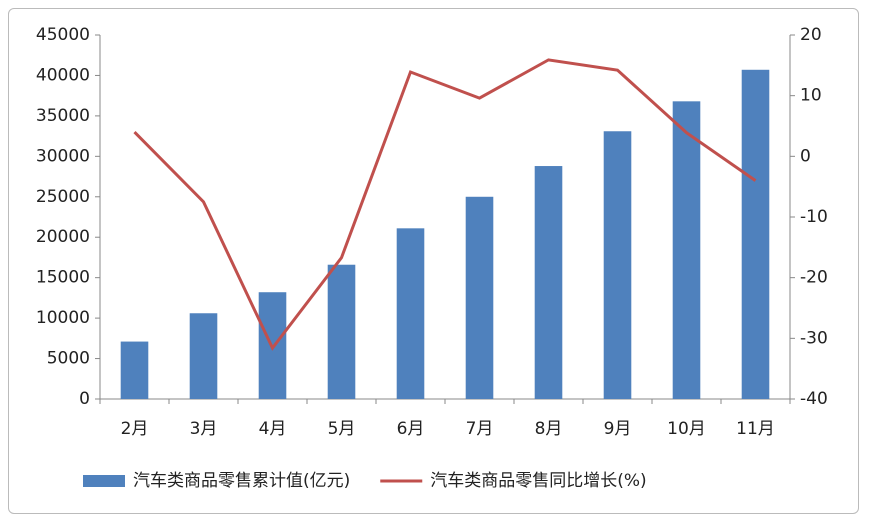 The image size is (871, 526). Describe the element at coordinates (63, 278) in the screenshot. I see `y-tick-label: 15000` at that location.